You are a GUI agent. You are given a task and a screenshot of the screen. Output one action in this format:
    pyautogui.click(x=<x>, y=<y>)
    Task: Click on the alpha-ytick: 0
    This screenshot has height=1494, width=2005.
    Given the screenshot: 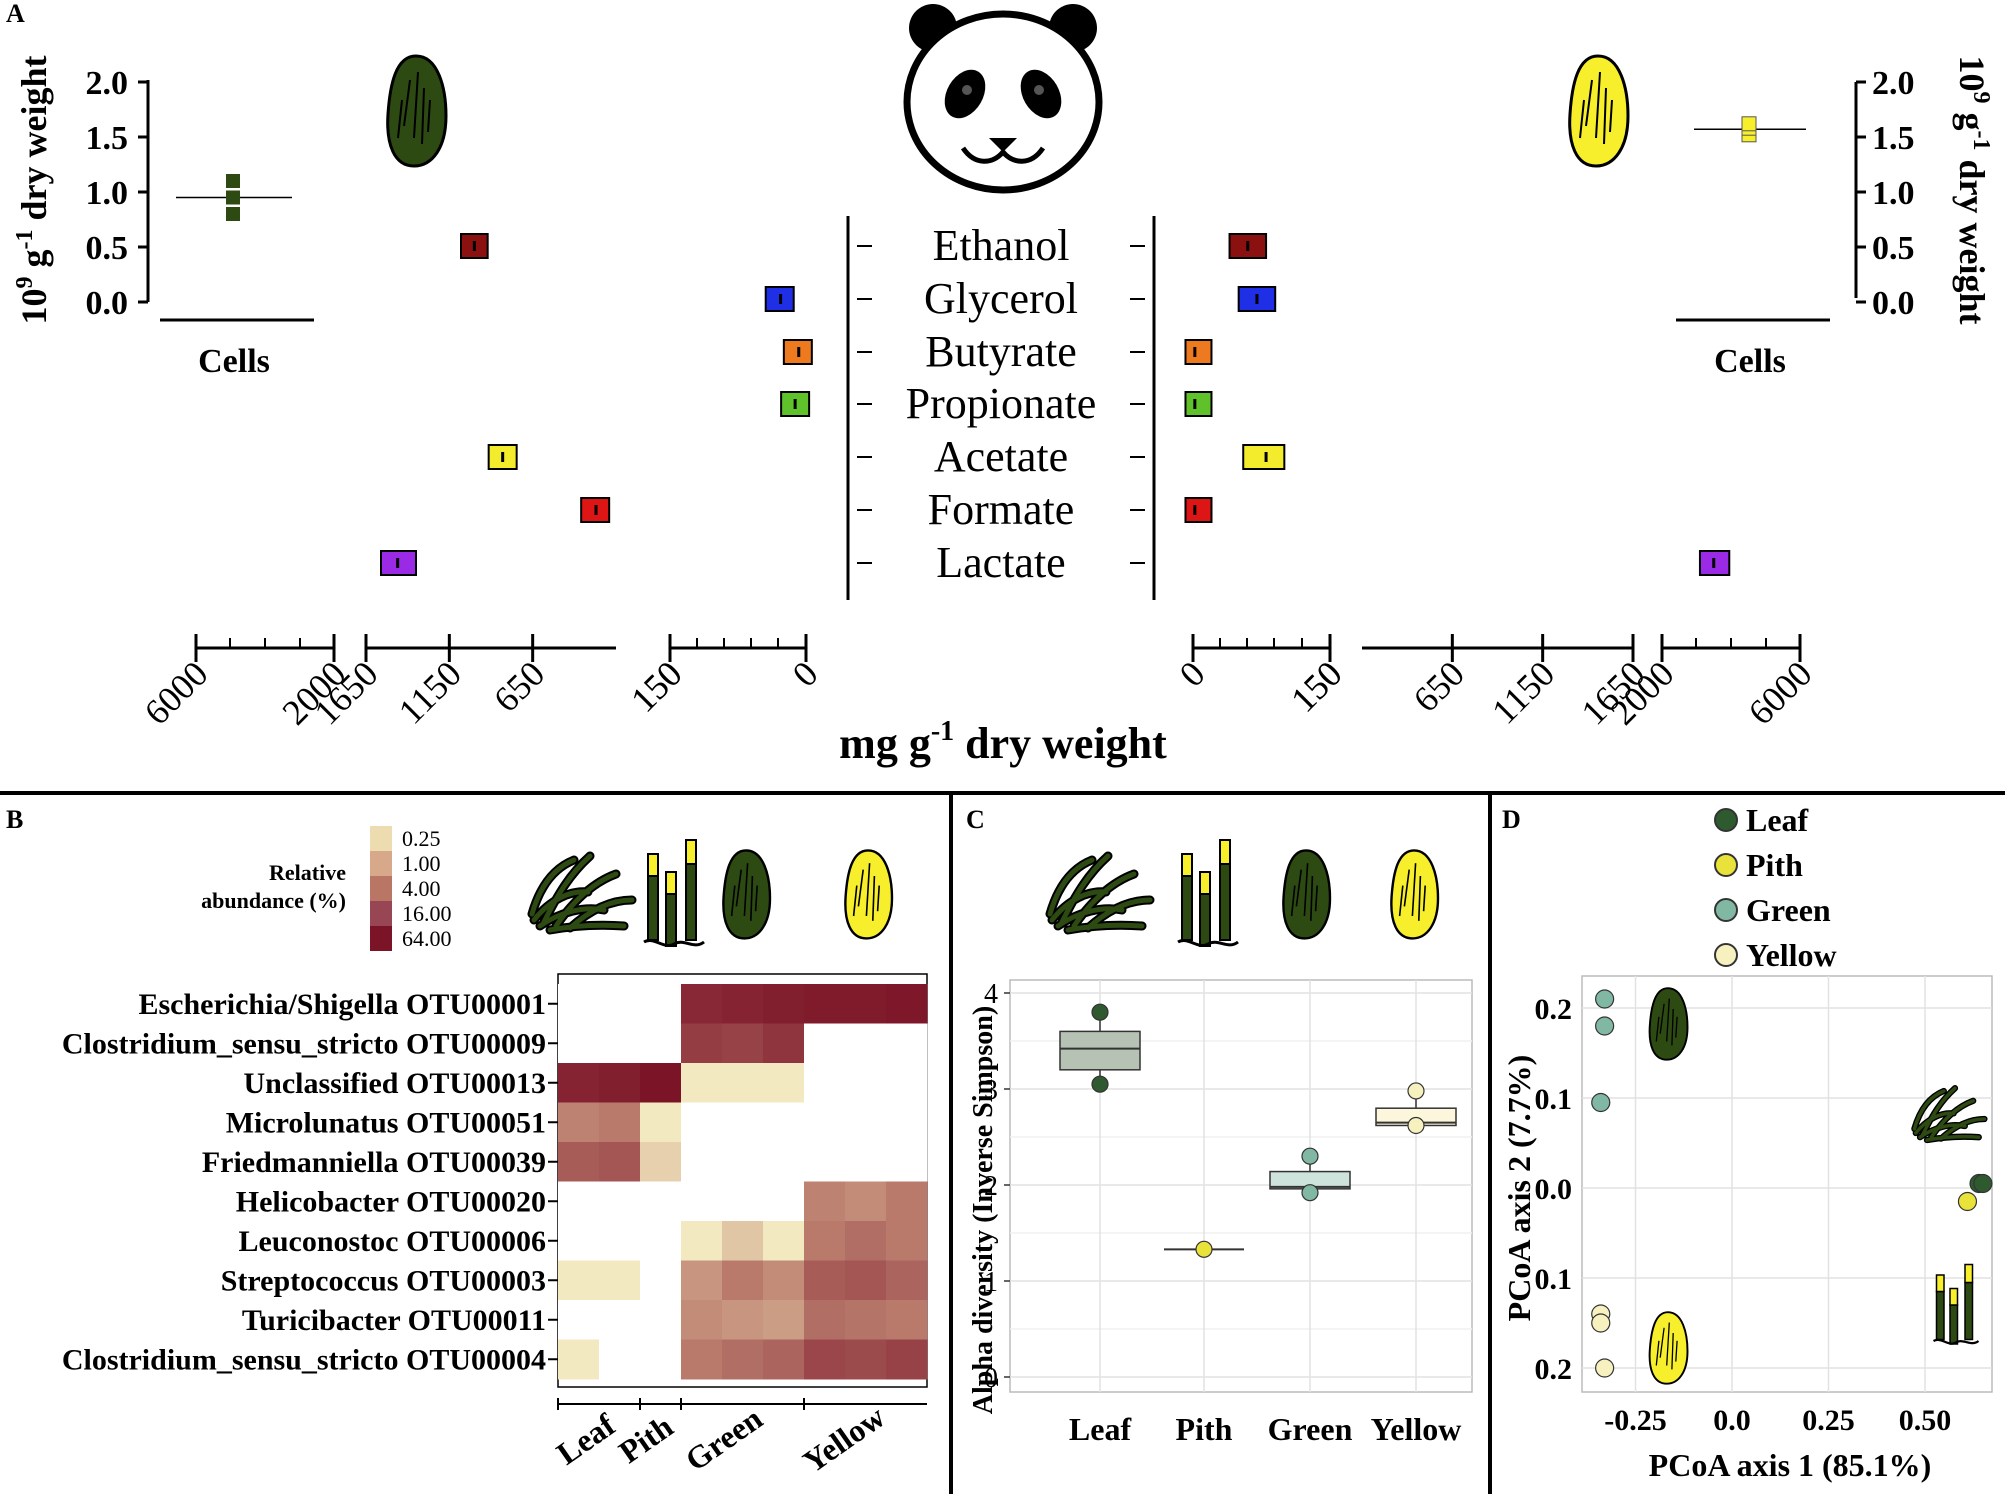 What is the action you would take?
    pyautogui.click(x=991, y=1378)
    